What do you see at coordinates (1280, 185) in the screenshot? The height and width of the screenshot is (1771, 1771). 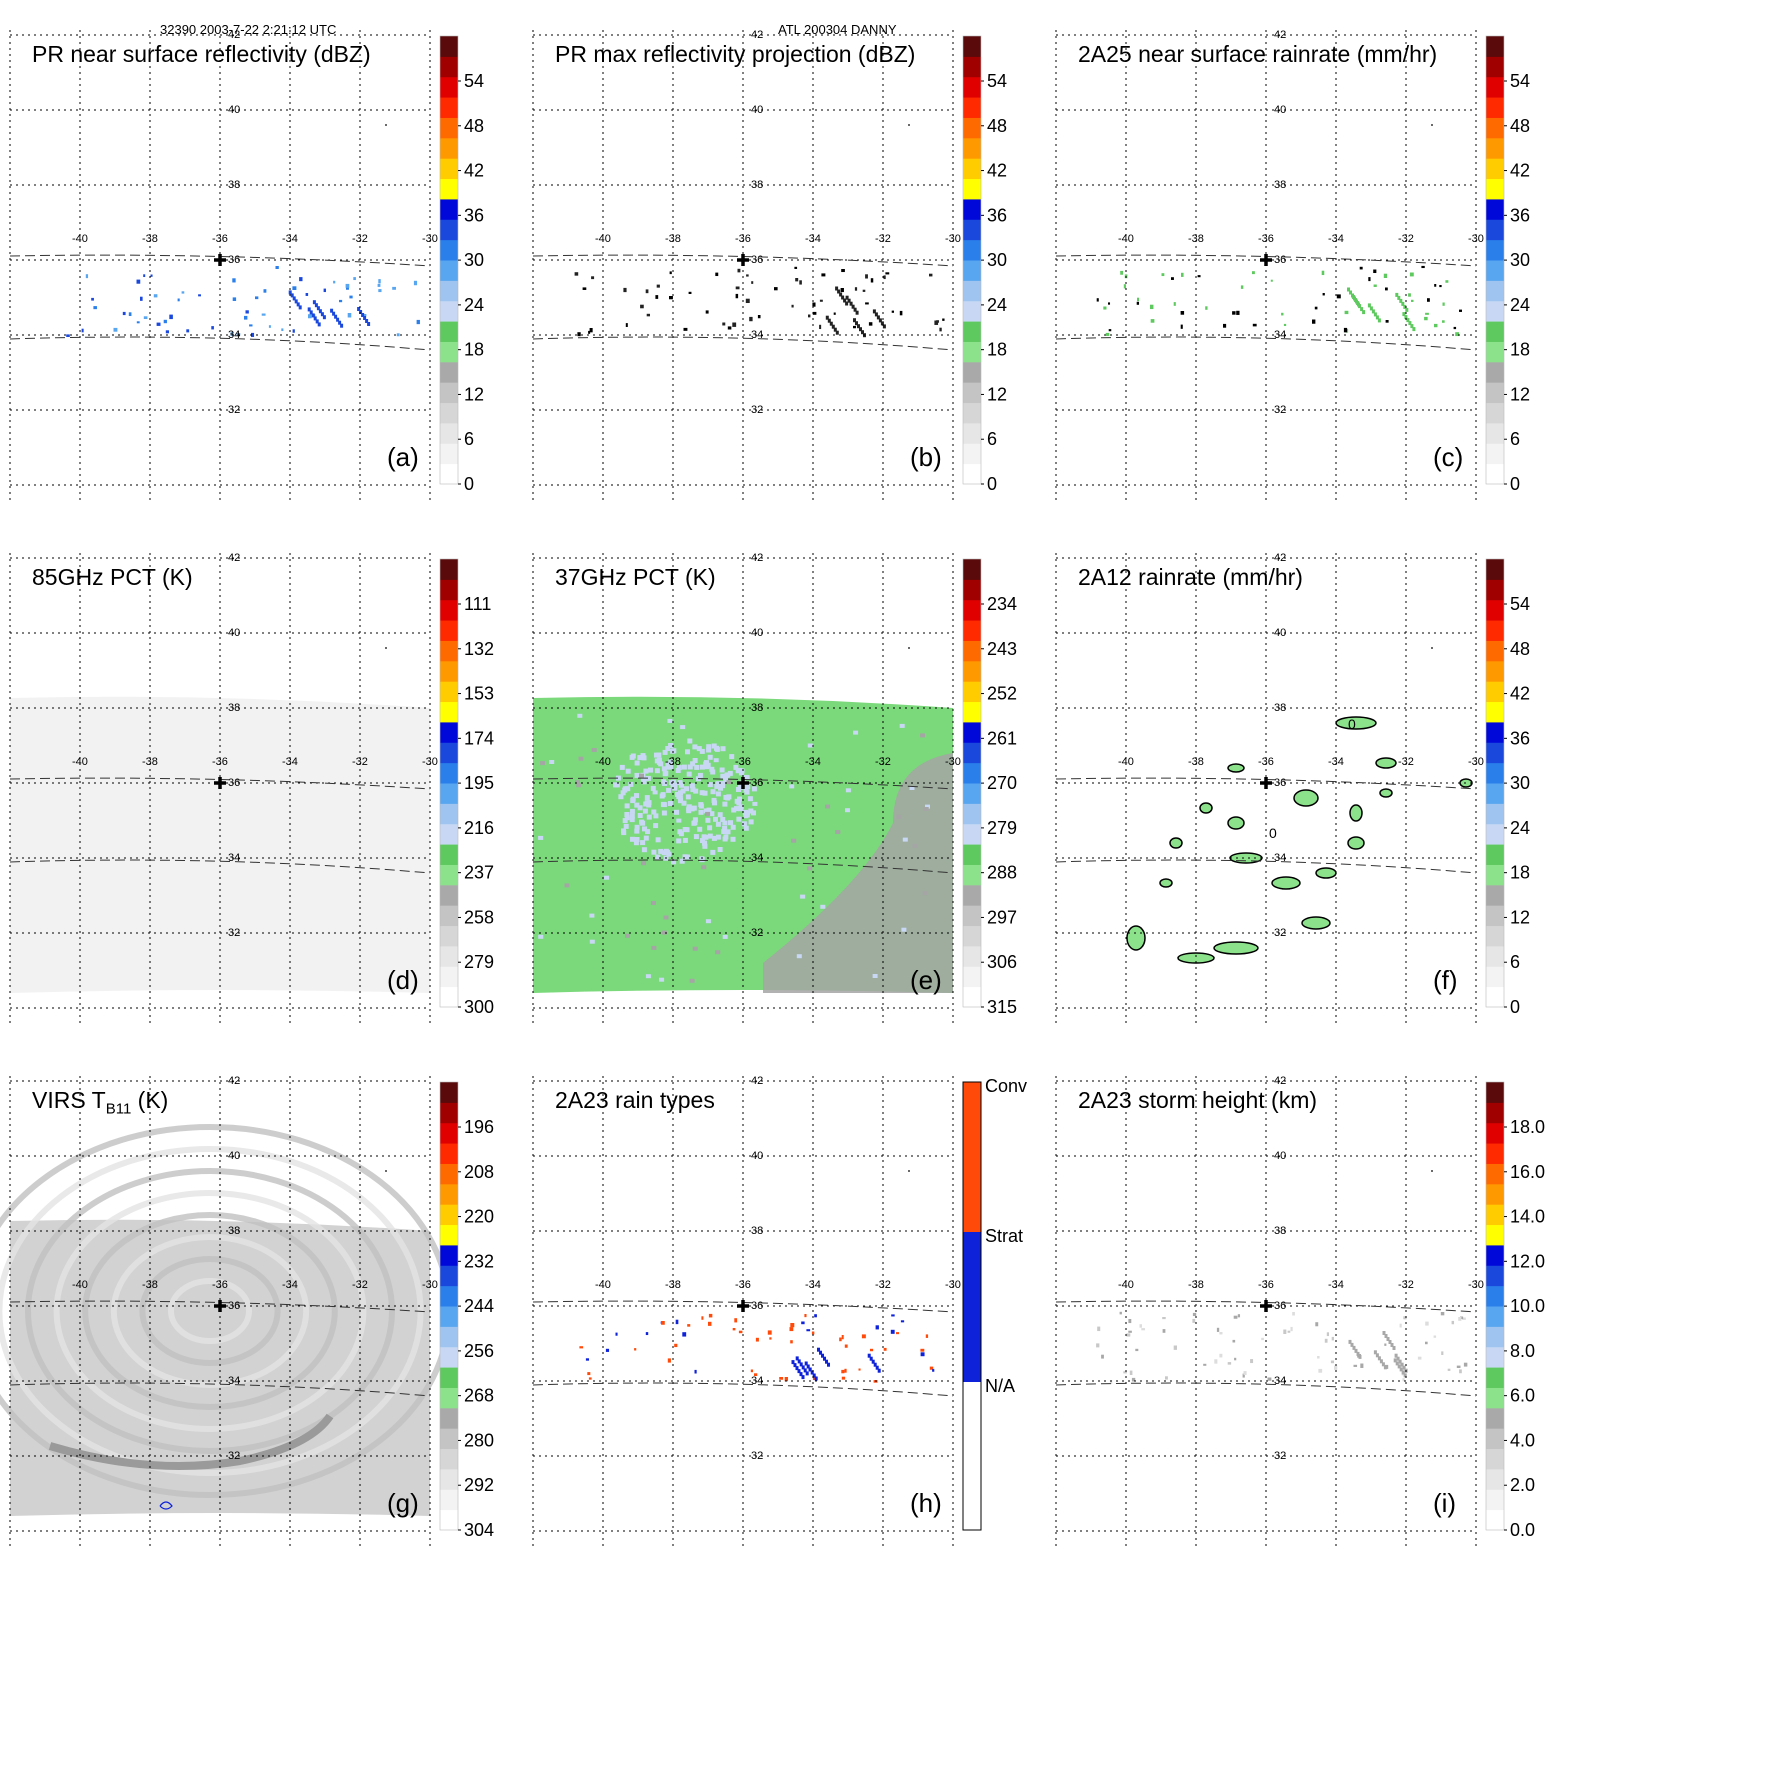 I see `panel-c-lat-label: 38` at bounding box center [1280, 185].